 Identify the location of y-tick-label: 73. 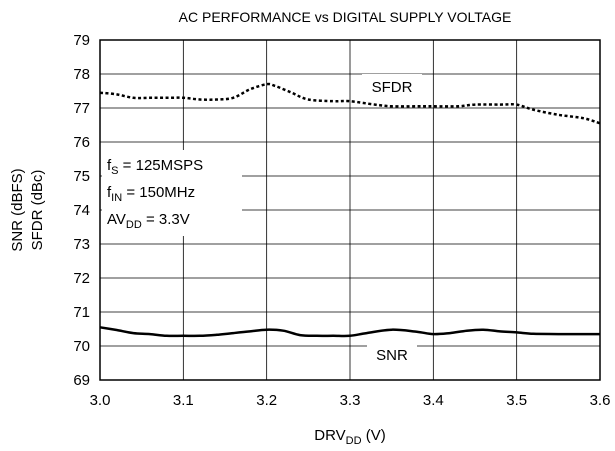
(81, 244).